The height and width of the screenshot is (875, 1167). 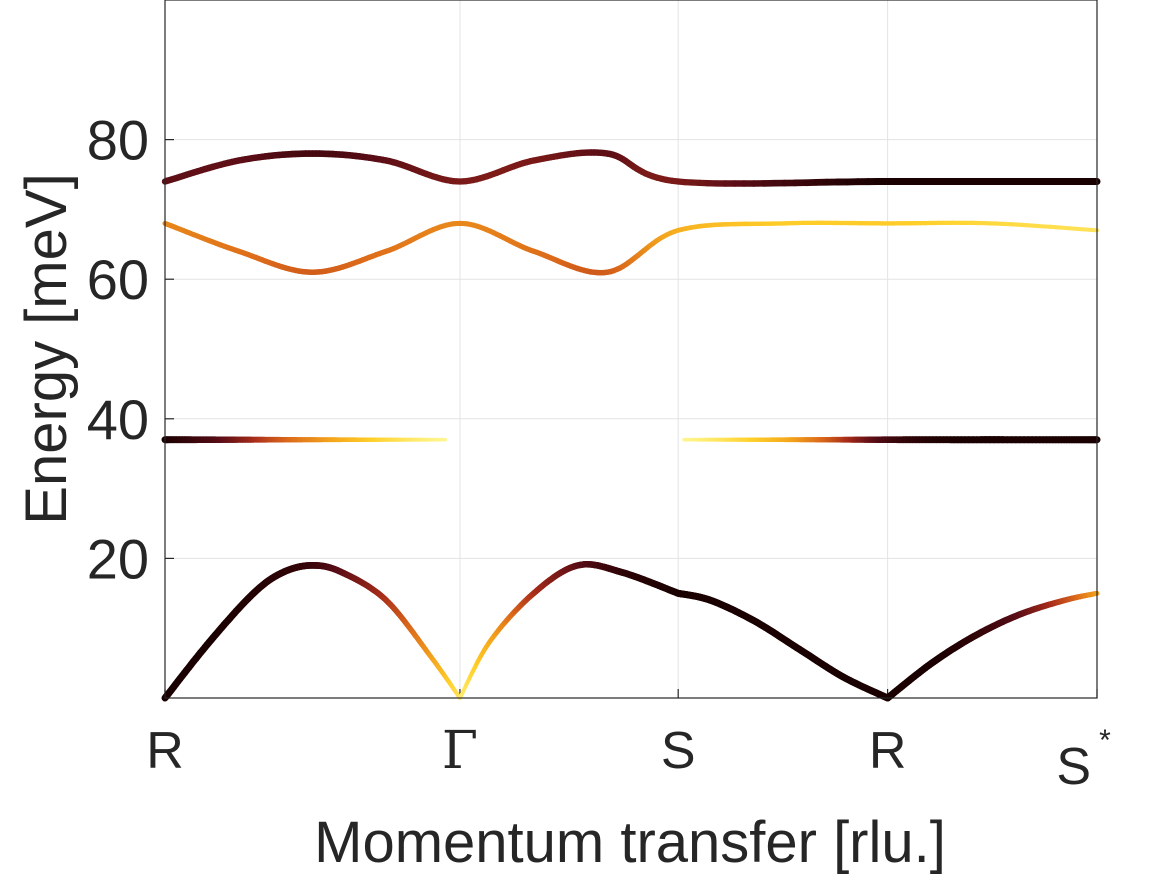 What do you see at coordinates (46, 348) in the screenshot?
I see `y-axis-label: Energy [meV]` at bounding box center [46, 348].